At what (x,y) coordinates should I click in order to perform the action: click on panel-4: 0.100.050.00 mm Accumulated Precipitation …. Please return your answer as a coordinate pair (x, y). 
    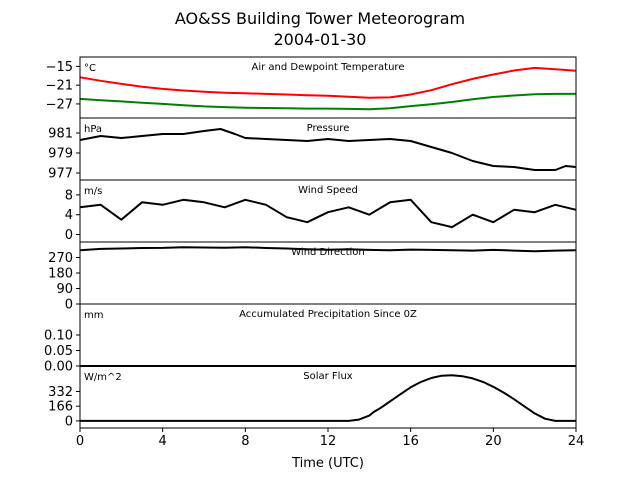
    Looking at the image, I should click on (310, 339).